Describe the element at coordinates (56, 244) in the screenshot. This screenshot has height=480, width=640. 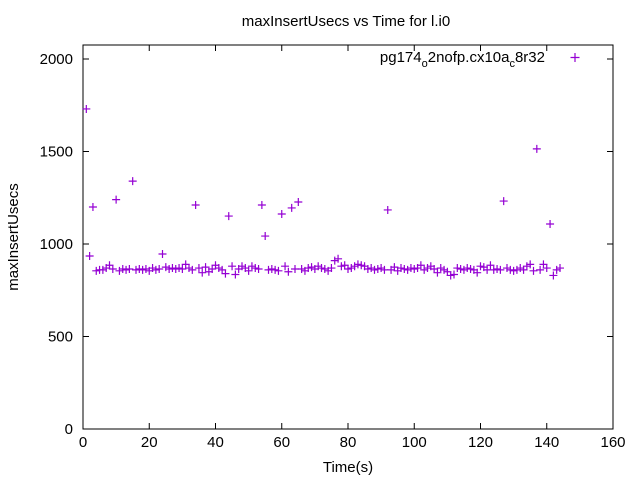
I see `y-tick-label: 1000` at that location.